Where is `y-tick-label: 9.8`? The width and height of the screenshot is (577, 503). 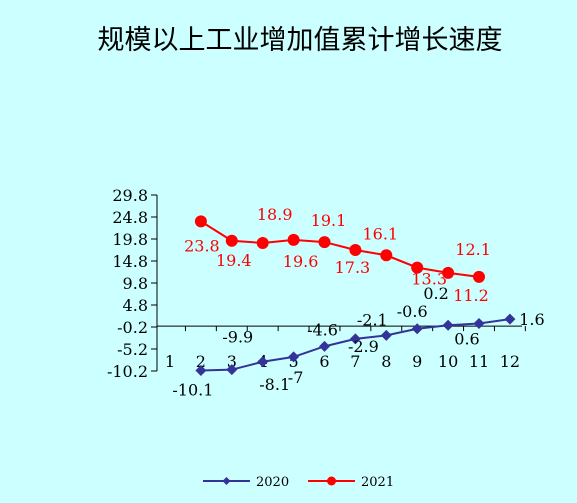 y-tick-label: 9.8 is located at coordinates (135, 283).